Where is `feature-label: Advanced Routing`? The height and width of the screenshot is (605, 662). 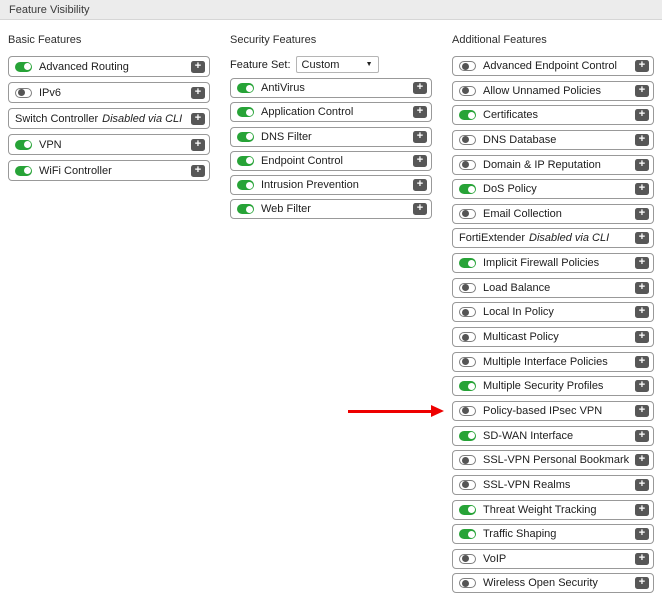
feature-label: Advanced Routing is located at coordinates (84, 66).